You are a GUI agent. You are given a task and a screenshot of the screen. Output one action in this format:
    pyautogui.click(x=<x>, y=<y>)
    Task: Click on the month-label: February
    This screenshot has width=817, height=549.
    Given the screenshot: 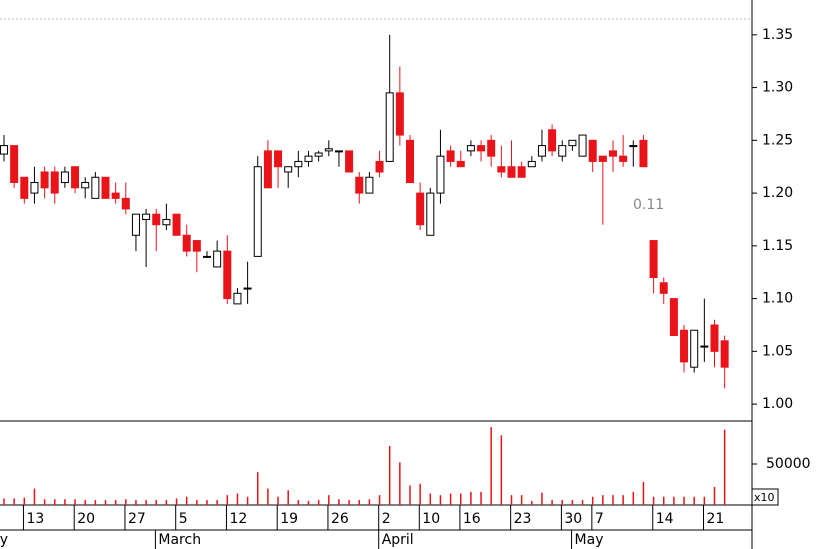 What is the action you would take?
    pyautogui.click(x=4, y=540)
    